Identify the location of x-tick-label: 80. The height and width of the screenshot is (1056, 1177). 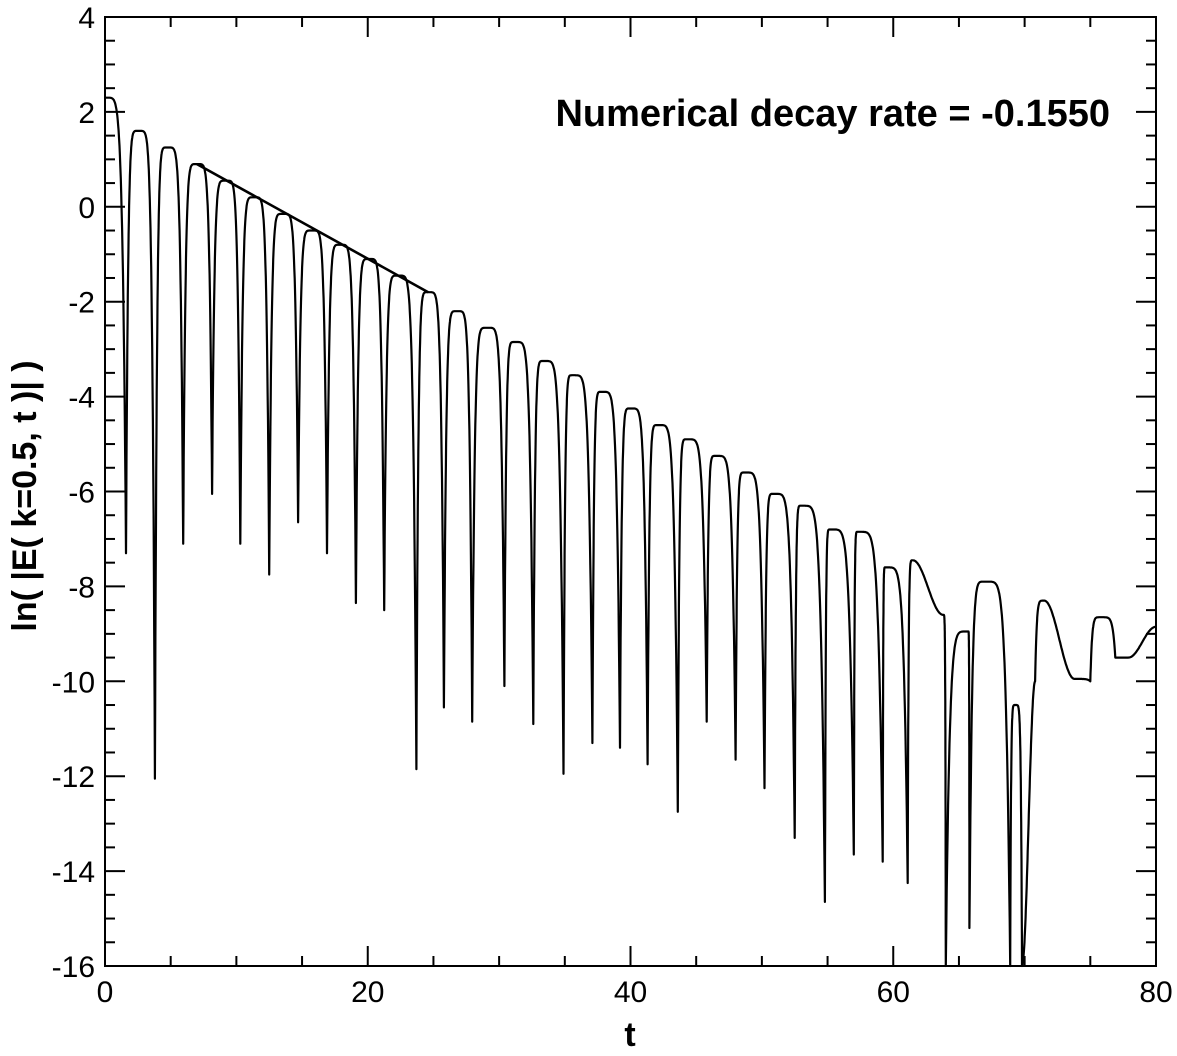
(1155, 992).